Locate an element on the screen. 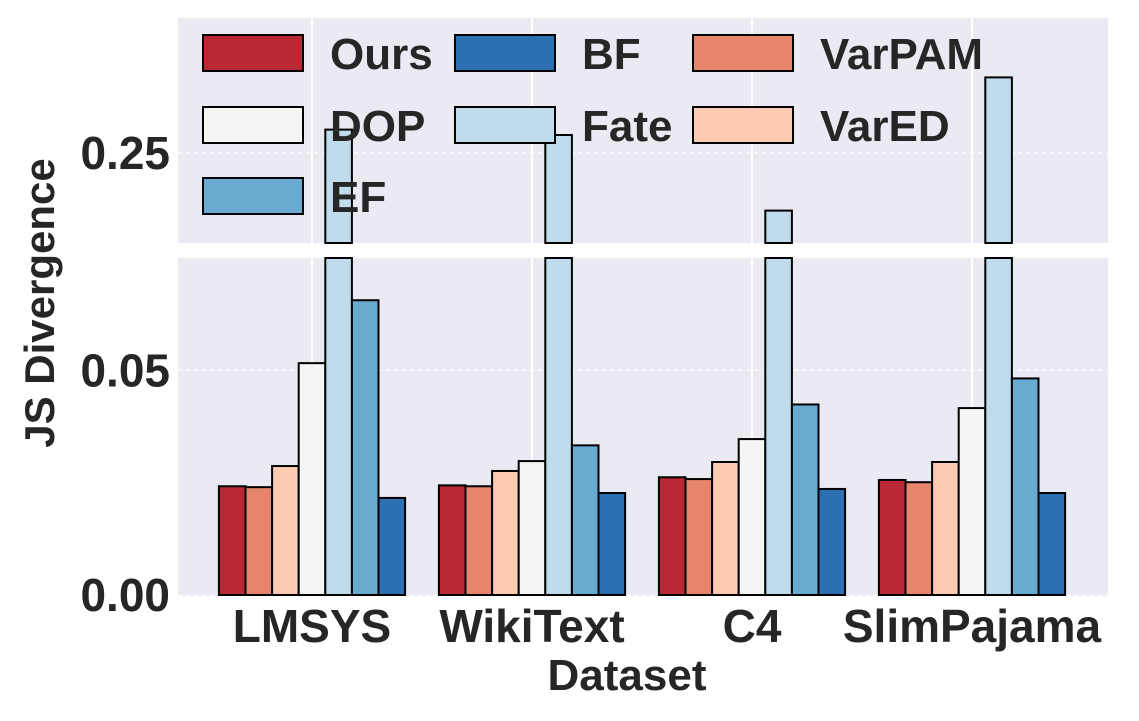 The height and width of the screenshot is (721, 1139). bar-ours-wikitext is located at coordinates (452, 540).